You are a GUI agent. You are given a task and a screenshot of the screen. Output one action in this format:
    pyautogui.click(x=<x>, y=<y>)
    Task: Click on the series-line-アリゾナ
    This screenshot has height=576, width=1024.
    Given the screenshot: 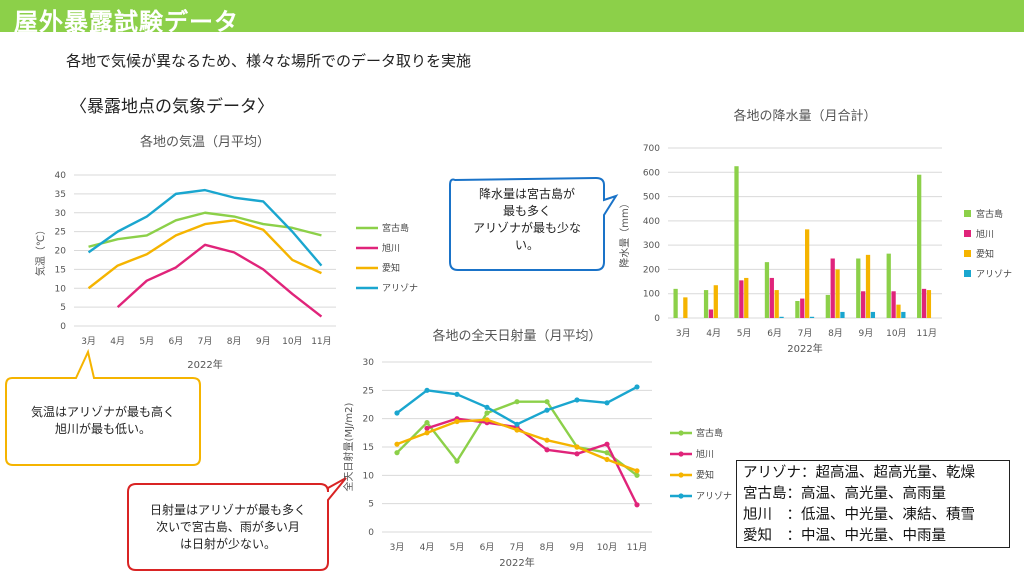 What is the action you would take?
    pyautogui.click(x=205, y=227)
    